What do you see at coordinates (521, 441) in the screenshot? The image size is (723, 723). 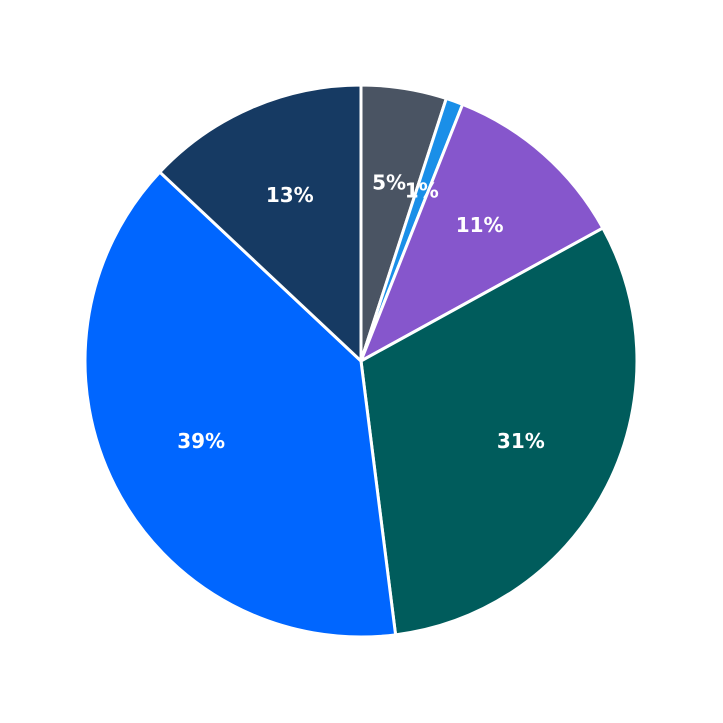 I see `data-label: 31%` at bounding box center [521, 441].